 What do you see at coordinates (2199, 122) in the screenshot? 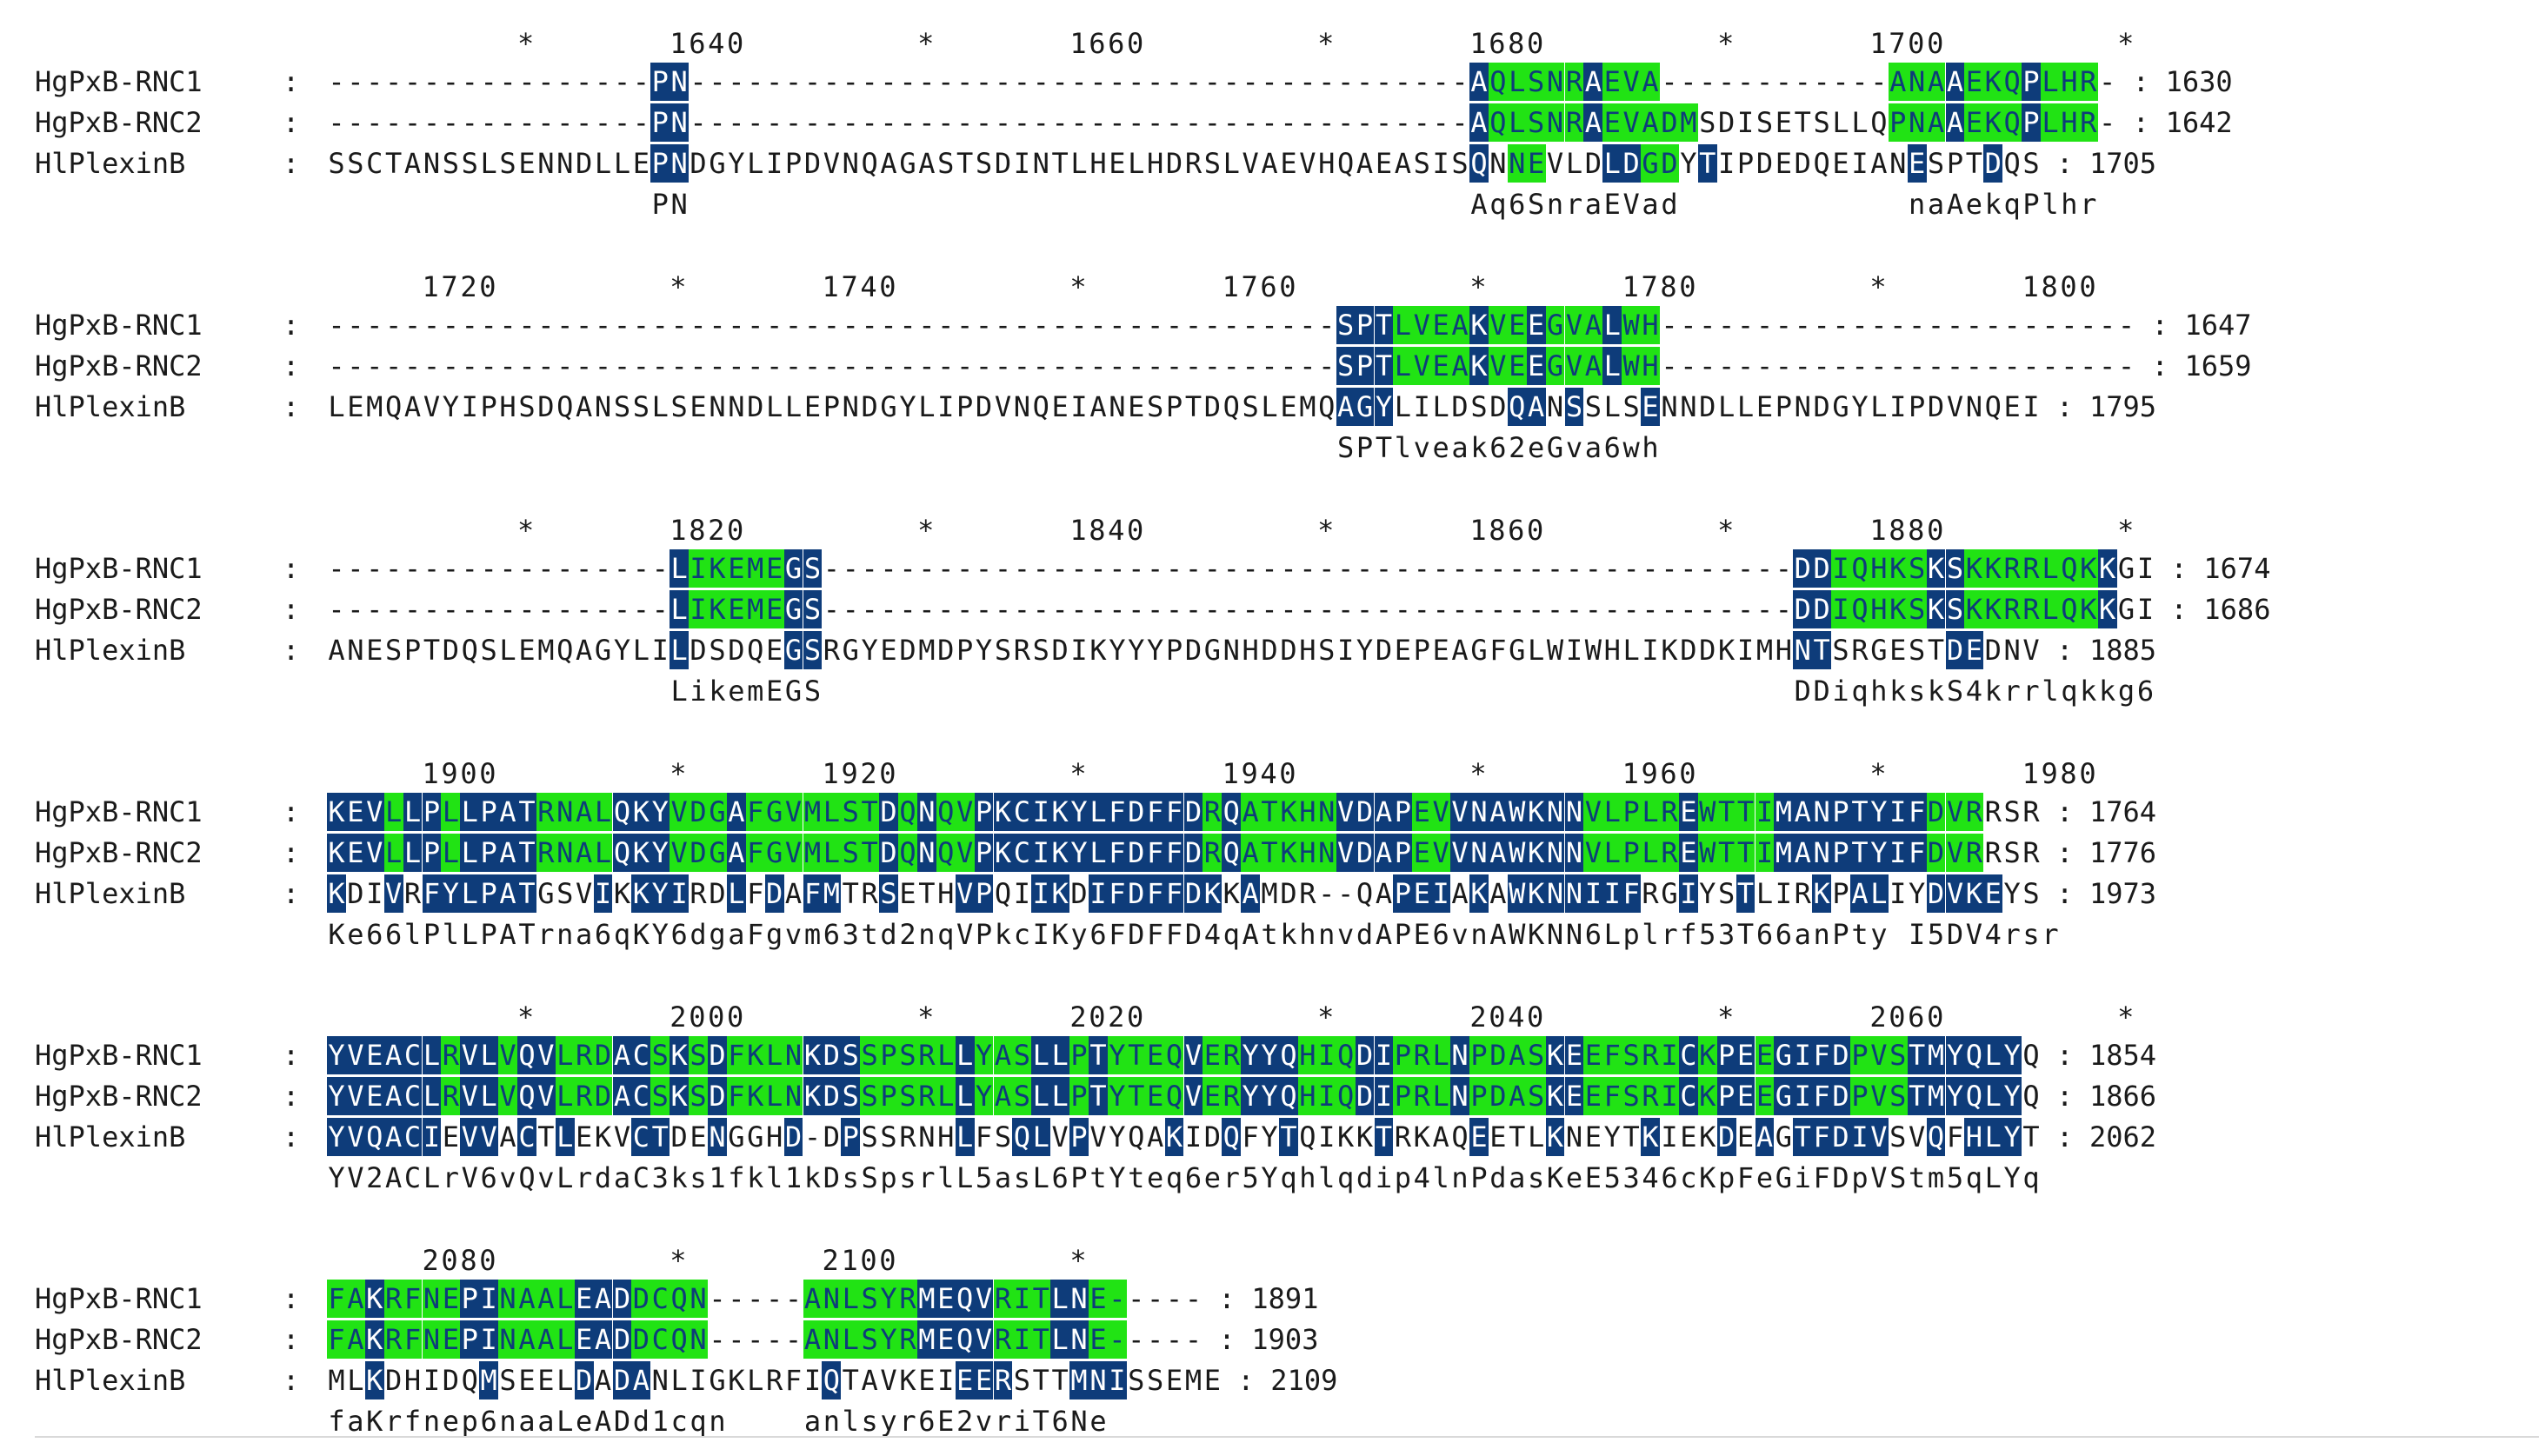
I see `position-number: 1642` at bounding box center [2199, 122].